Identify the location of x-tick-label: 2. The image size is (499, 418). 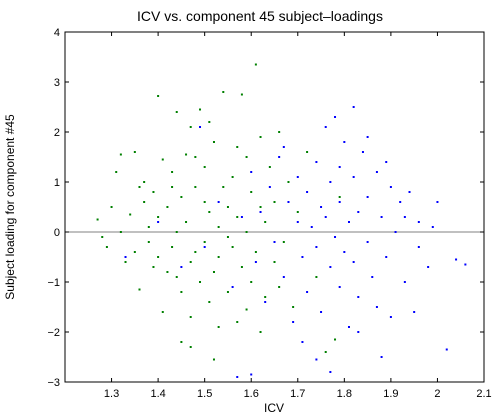
(437, 394).